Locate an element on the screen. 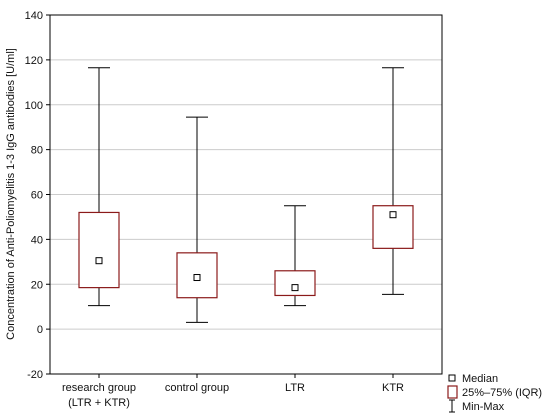  y-tick-label: -20 is located at coordinates (35, 375).